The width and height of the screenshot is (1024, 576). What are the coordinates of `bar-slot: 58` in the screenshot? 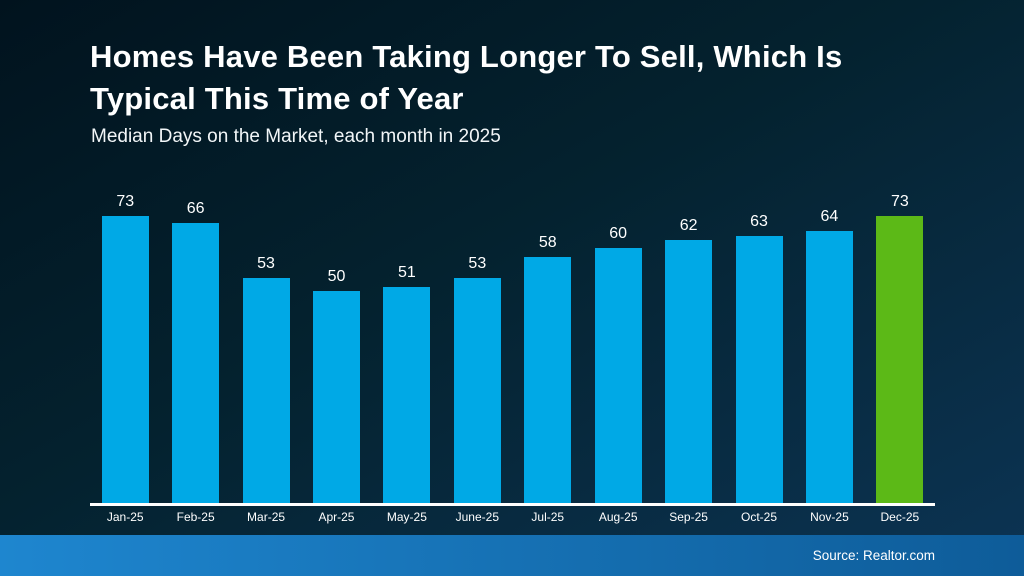 It's located at (548, 348).